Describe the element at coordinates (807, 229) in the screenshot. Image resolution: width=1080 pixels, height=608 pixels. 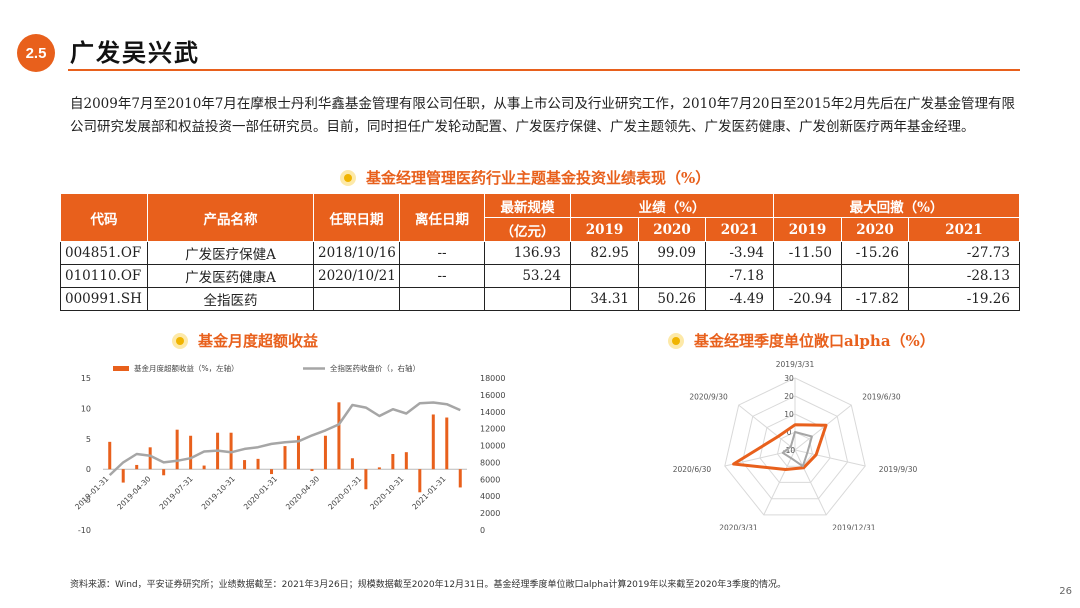
I see `header-dd-year: 2019` at that location.